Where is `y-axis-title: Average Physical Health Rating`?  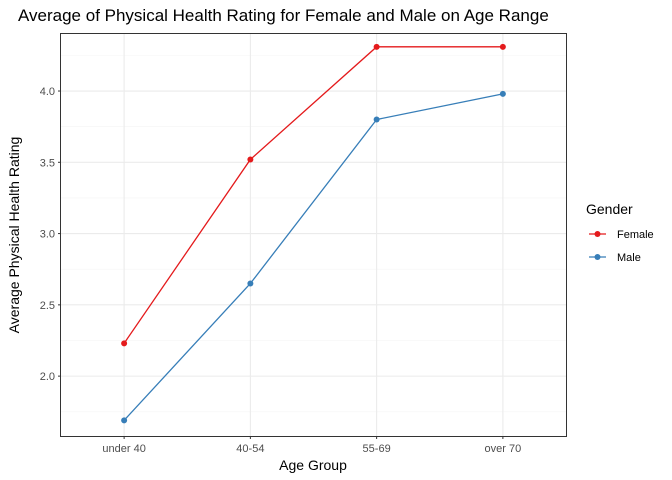 y-axis-title: Average Physical Health Rating is located at coordinates (14, 235).